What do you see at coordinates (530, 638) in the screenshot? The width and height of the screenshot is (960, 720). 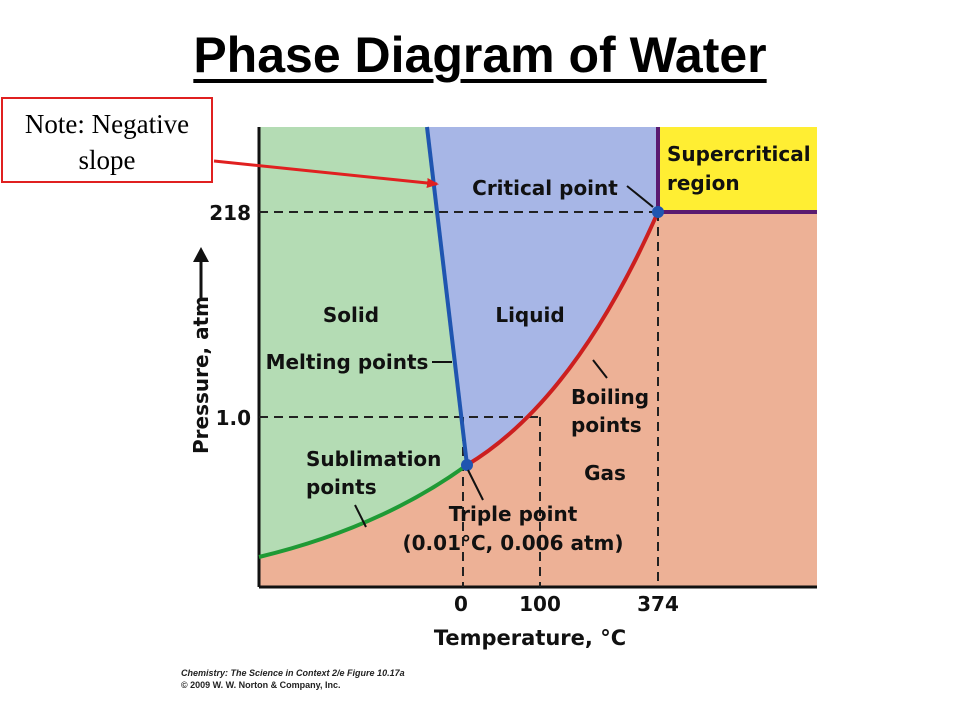 I see `x-axis-title: Temperature, °C` at bounding box center [530, 638].